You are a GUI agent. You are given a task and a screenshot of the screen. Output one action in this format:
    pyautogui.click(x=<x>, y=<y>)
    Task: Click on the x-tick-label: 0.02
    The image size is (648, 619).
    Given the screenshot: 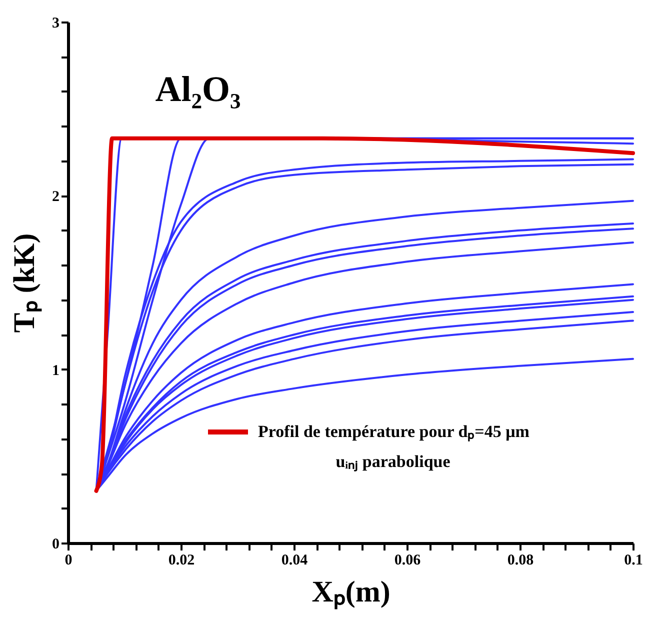 What is the action you would take?
    pyautogui.click(x=181, y=560)
    